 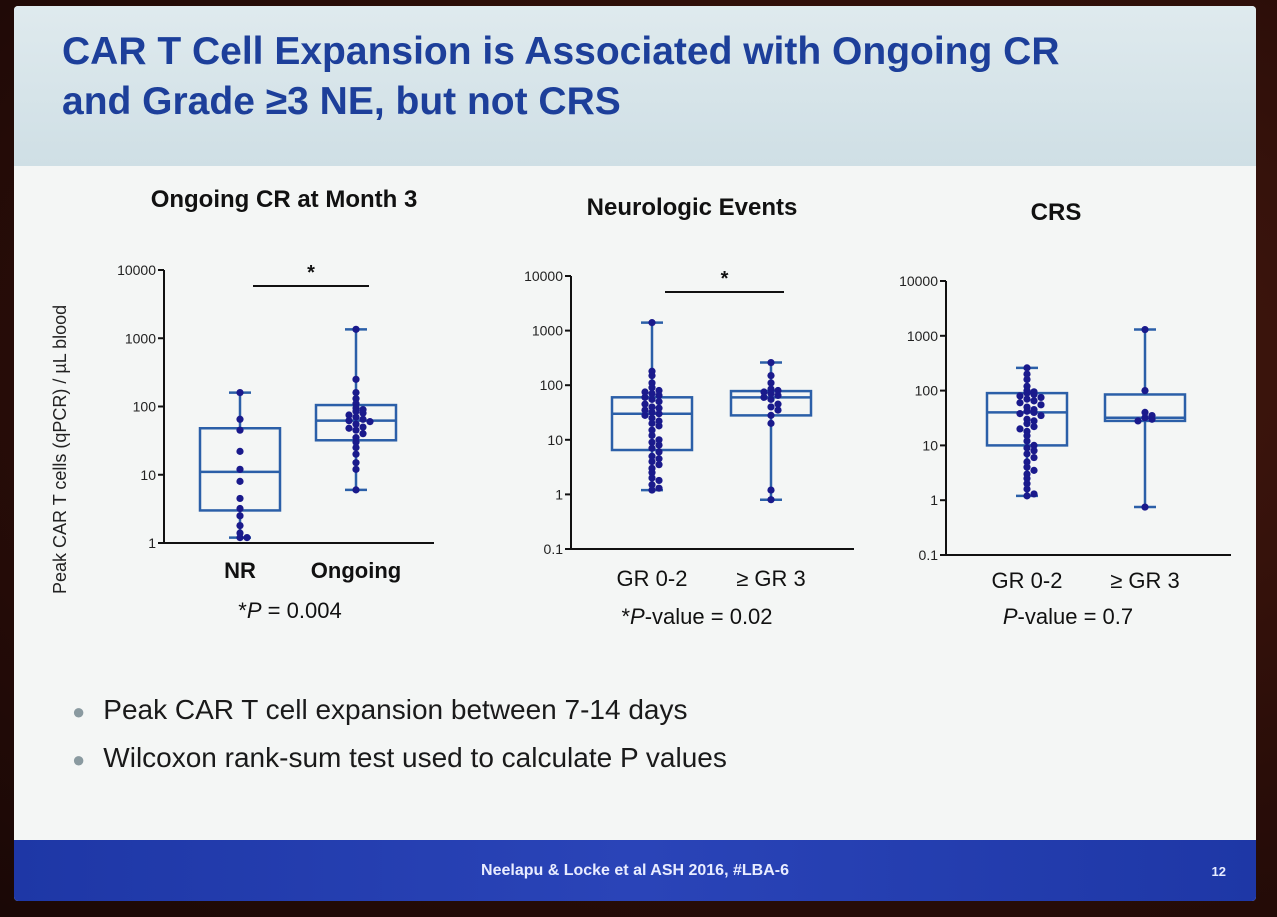 I want to click on category-label: ≥ GR 3, so click(x=1145, y=580).